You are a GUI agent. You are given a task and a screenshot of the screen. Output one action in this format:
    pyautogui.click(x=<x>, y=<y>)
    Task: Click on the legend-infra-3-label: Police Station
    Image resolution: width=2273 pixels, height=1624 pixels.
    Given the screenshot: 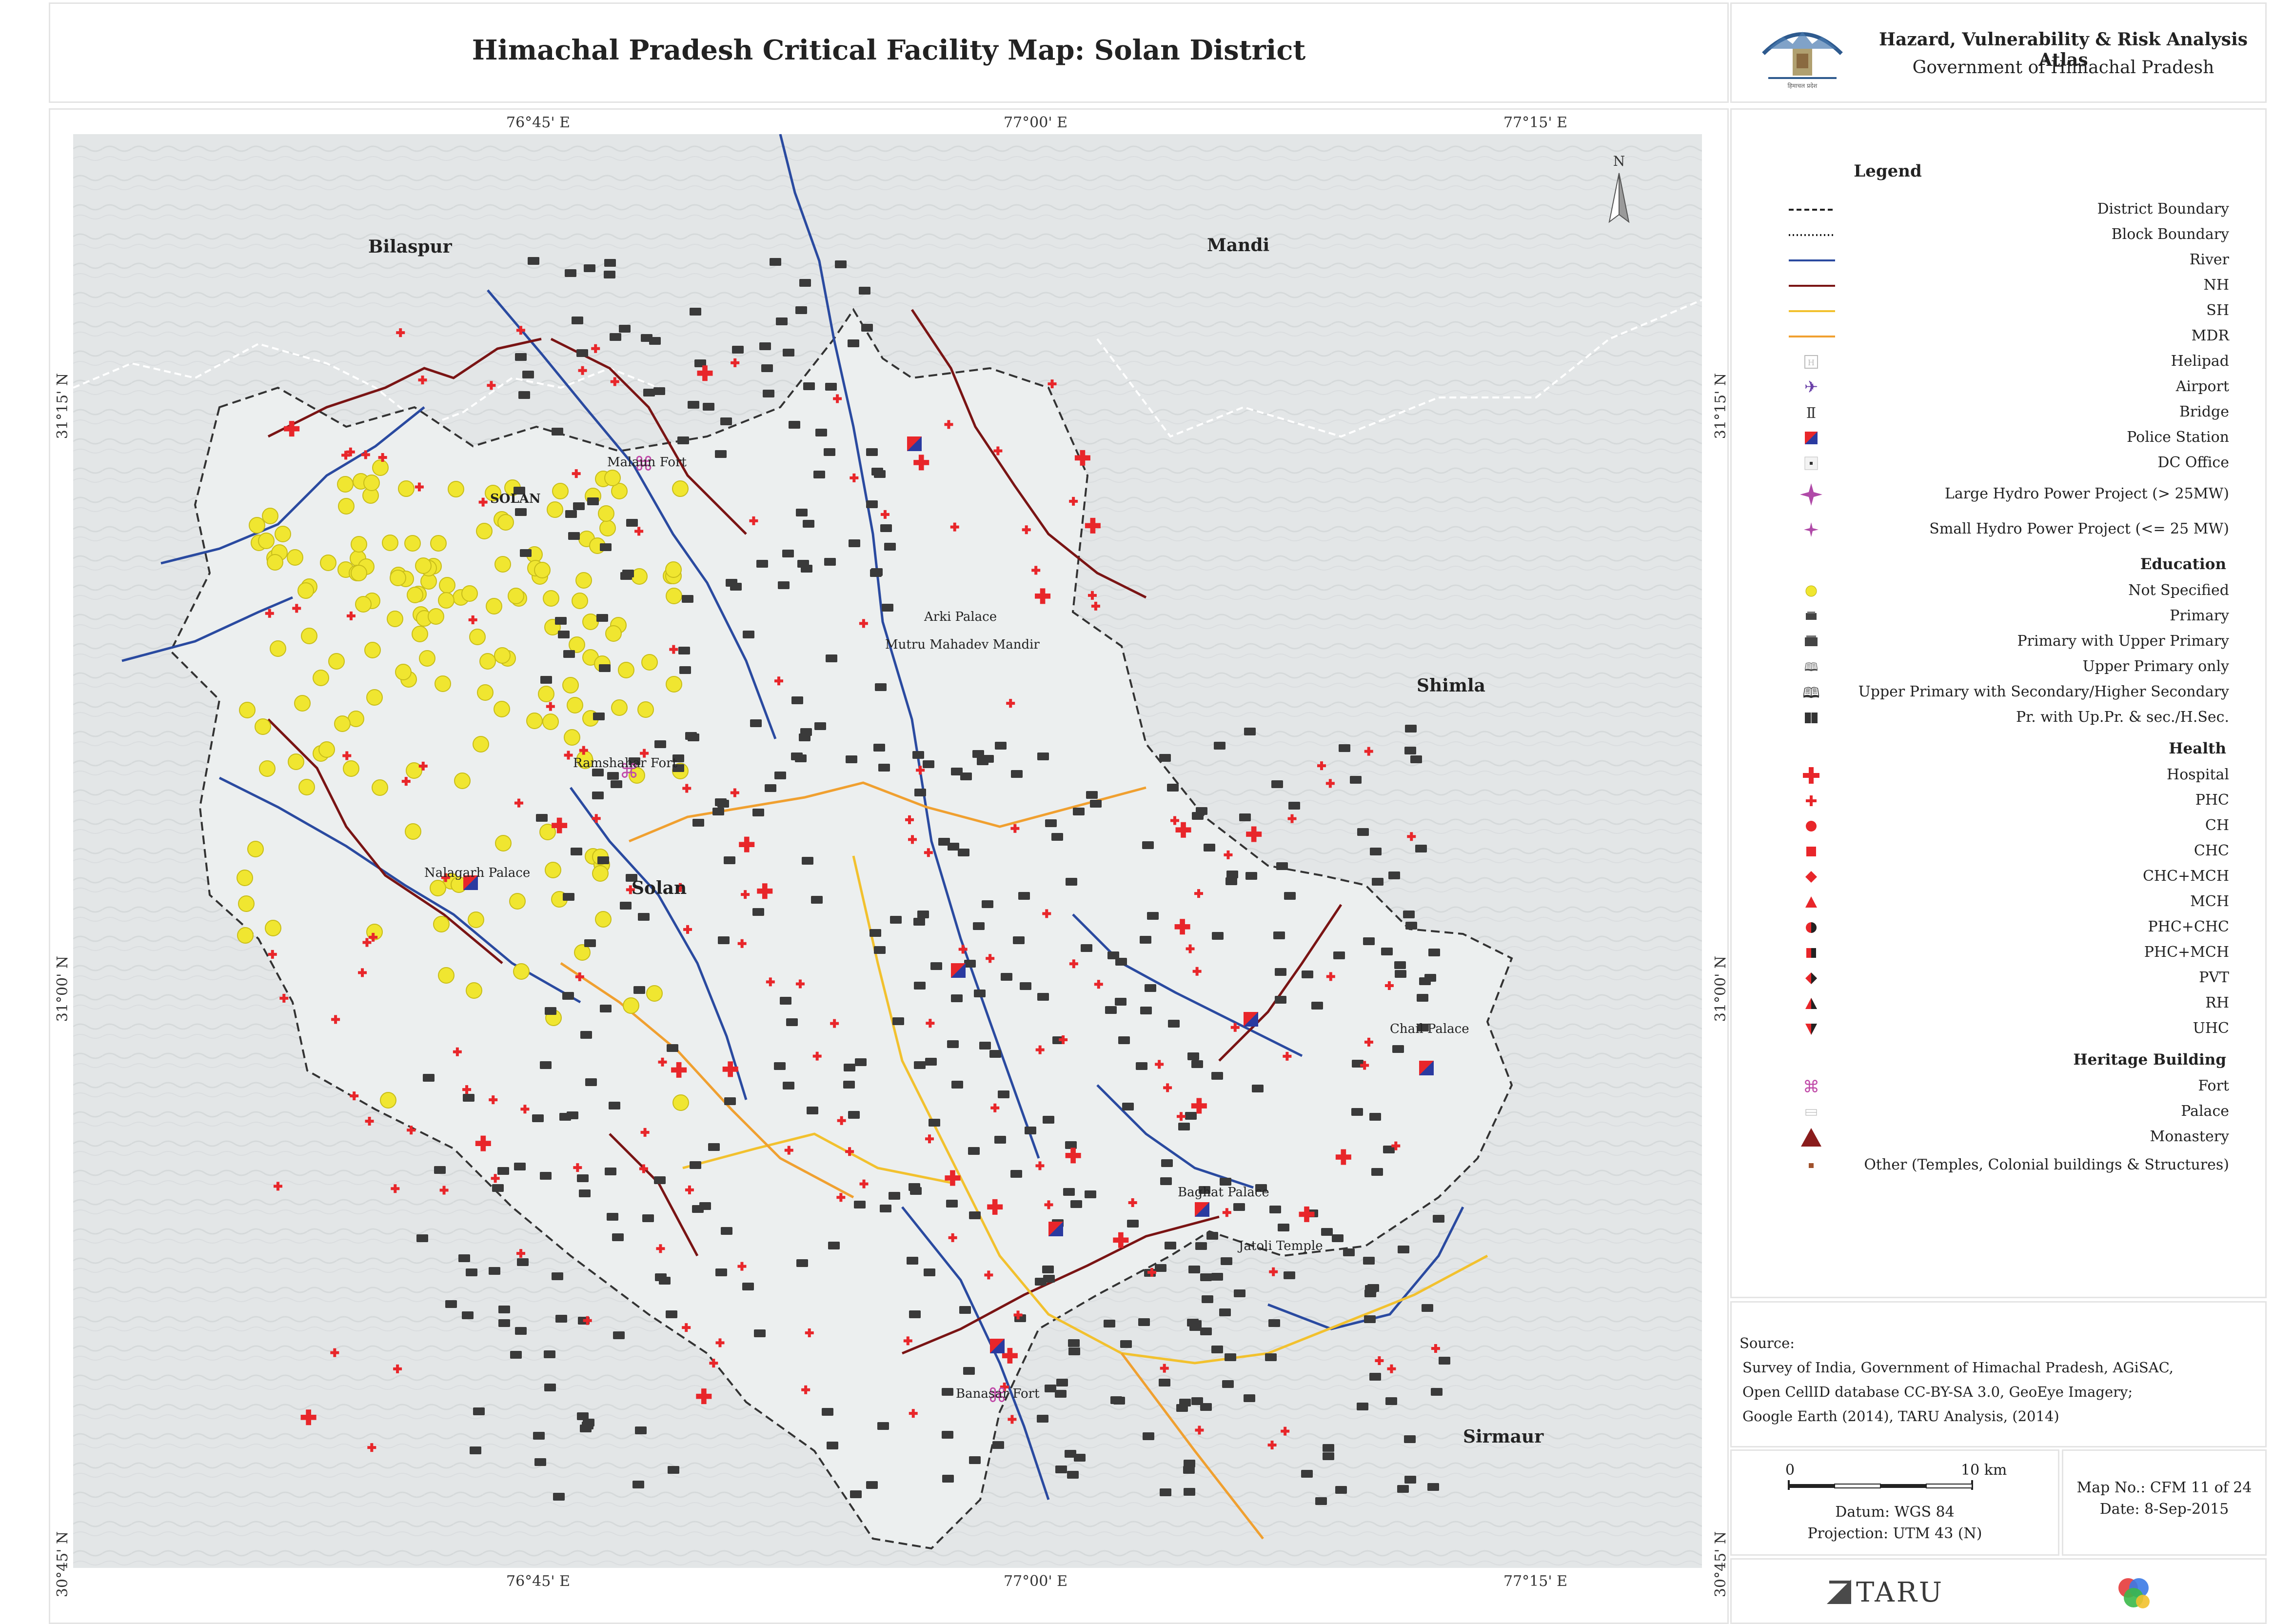 What is the action you would take?
    pyautogui.click(x=2178, y=438)
    